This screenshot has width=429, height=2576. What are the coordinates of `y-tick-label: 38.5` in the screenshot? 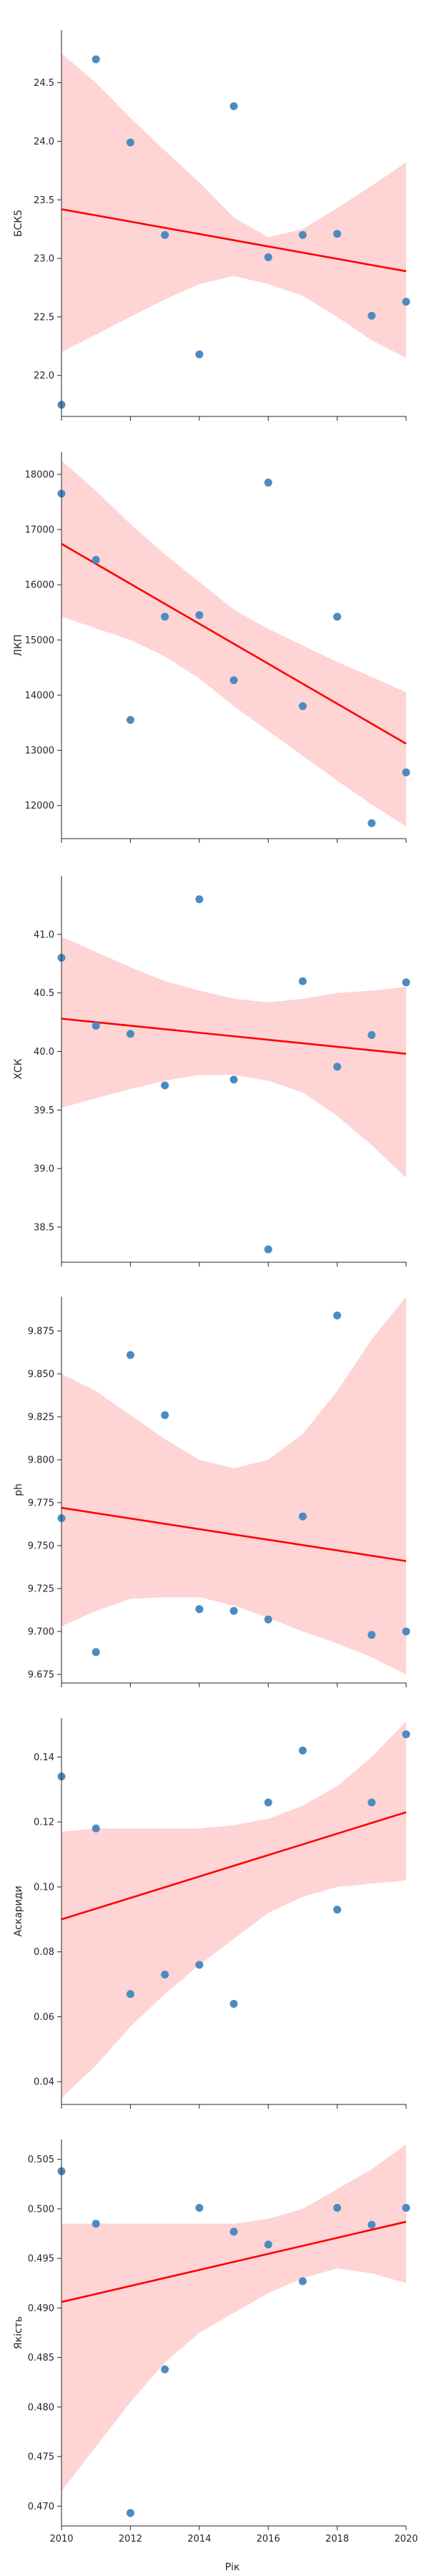 It's located at (44, 1227).